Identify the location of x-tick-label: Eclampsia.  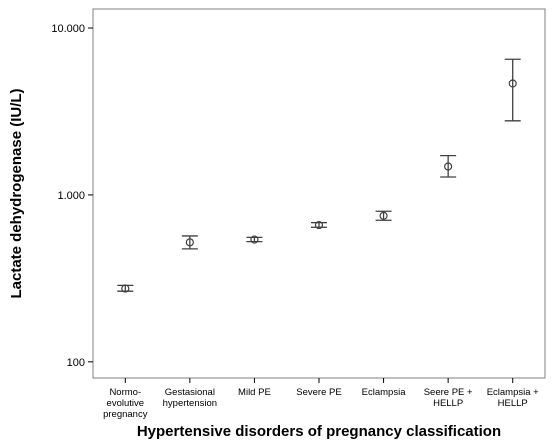
(384, 392).